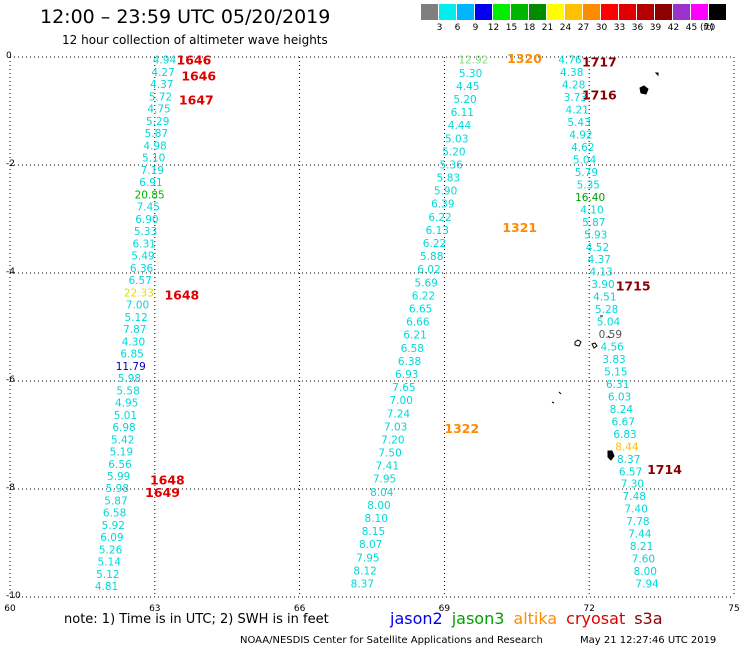 The height and width of the screenshot is (650, 740). What do you see at coordinates (137, 306) in the screenshot?
I see `wave-height-value: 7.00` at bounding box center [137, 306].